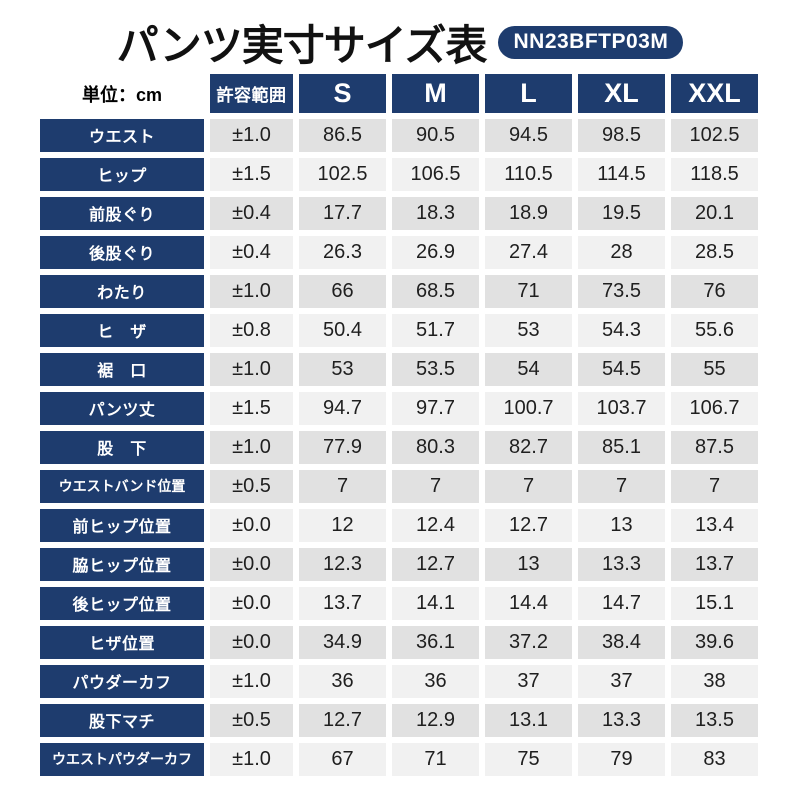 This screenshot has width=800, height=800. I want to click on value-cell-m: 106.5, so click(435, 174).